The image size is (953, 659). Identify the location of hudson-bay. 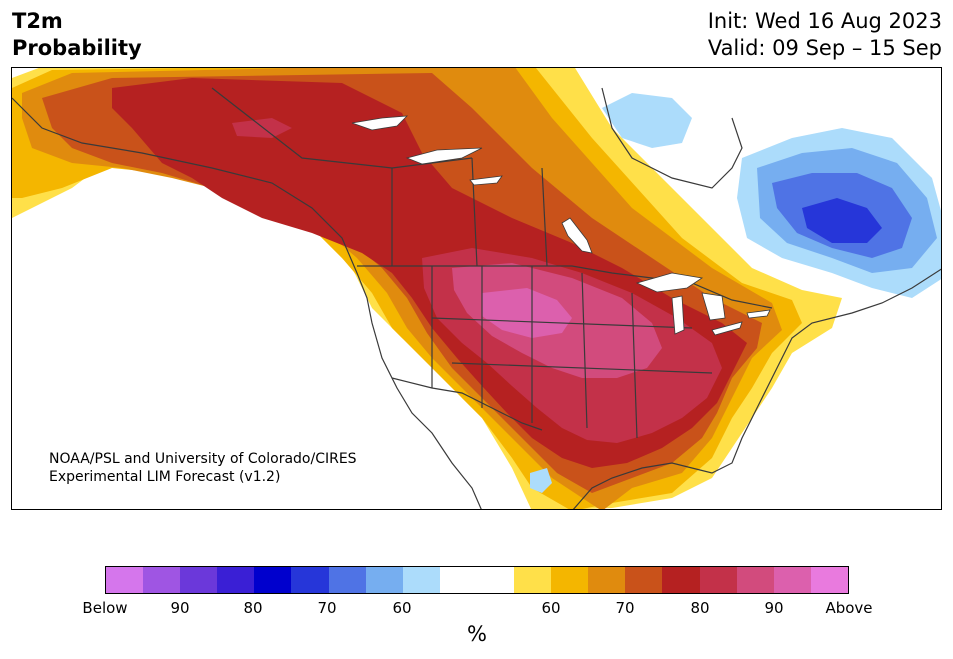
(672, 138).